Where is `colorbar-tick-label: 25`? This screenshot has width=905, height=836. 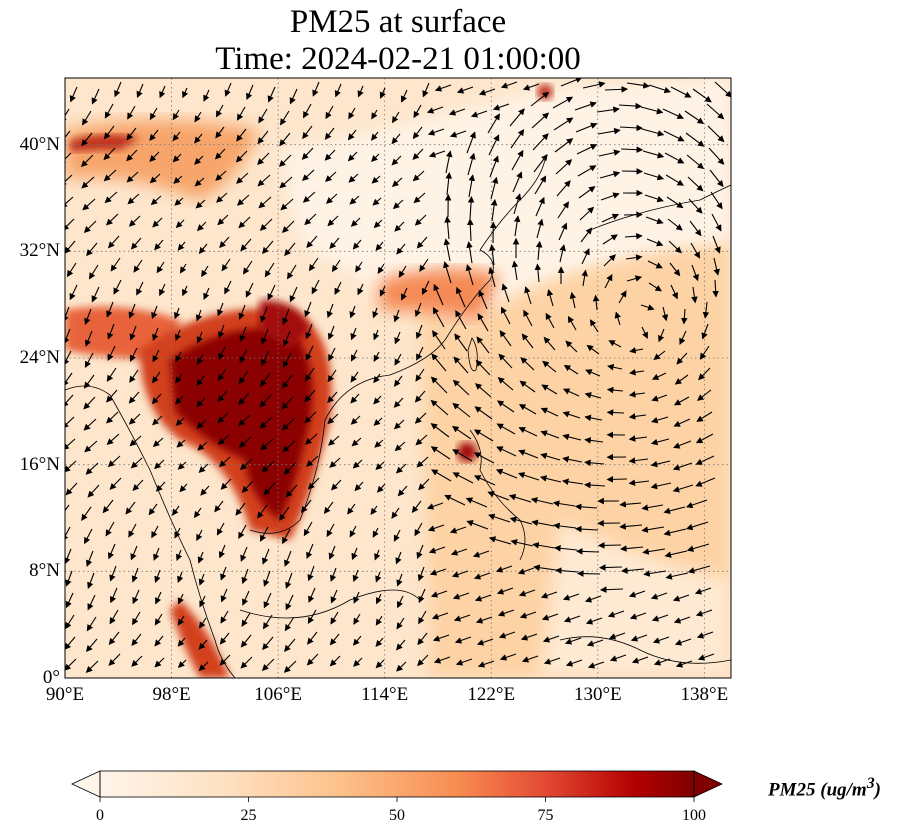
colorbar-tick-label: 25 is located at coordinates (248, 815).